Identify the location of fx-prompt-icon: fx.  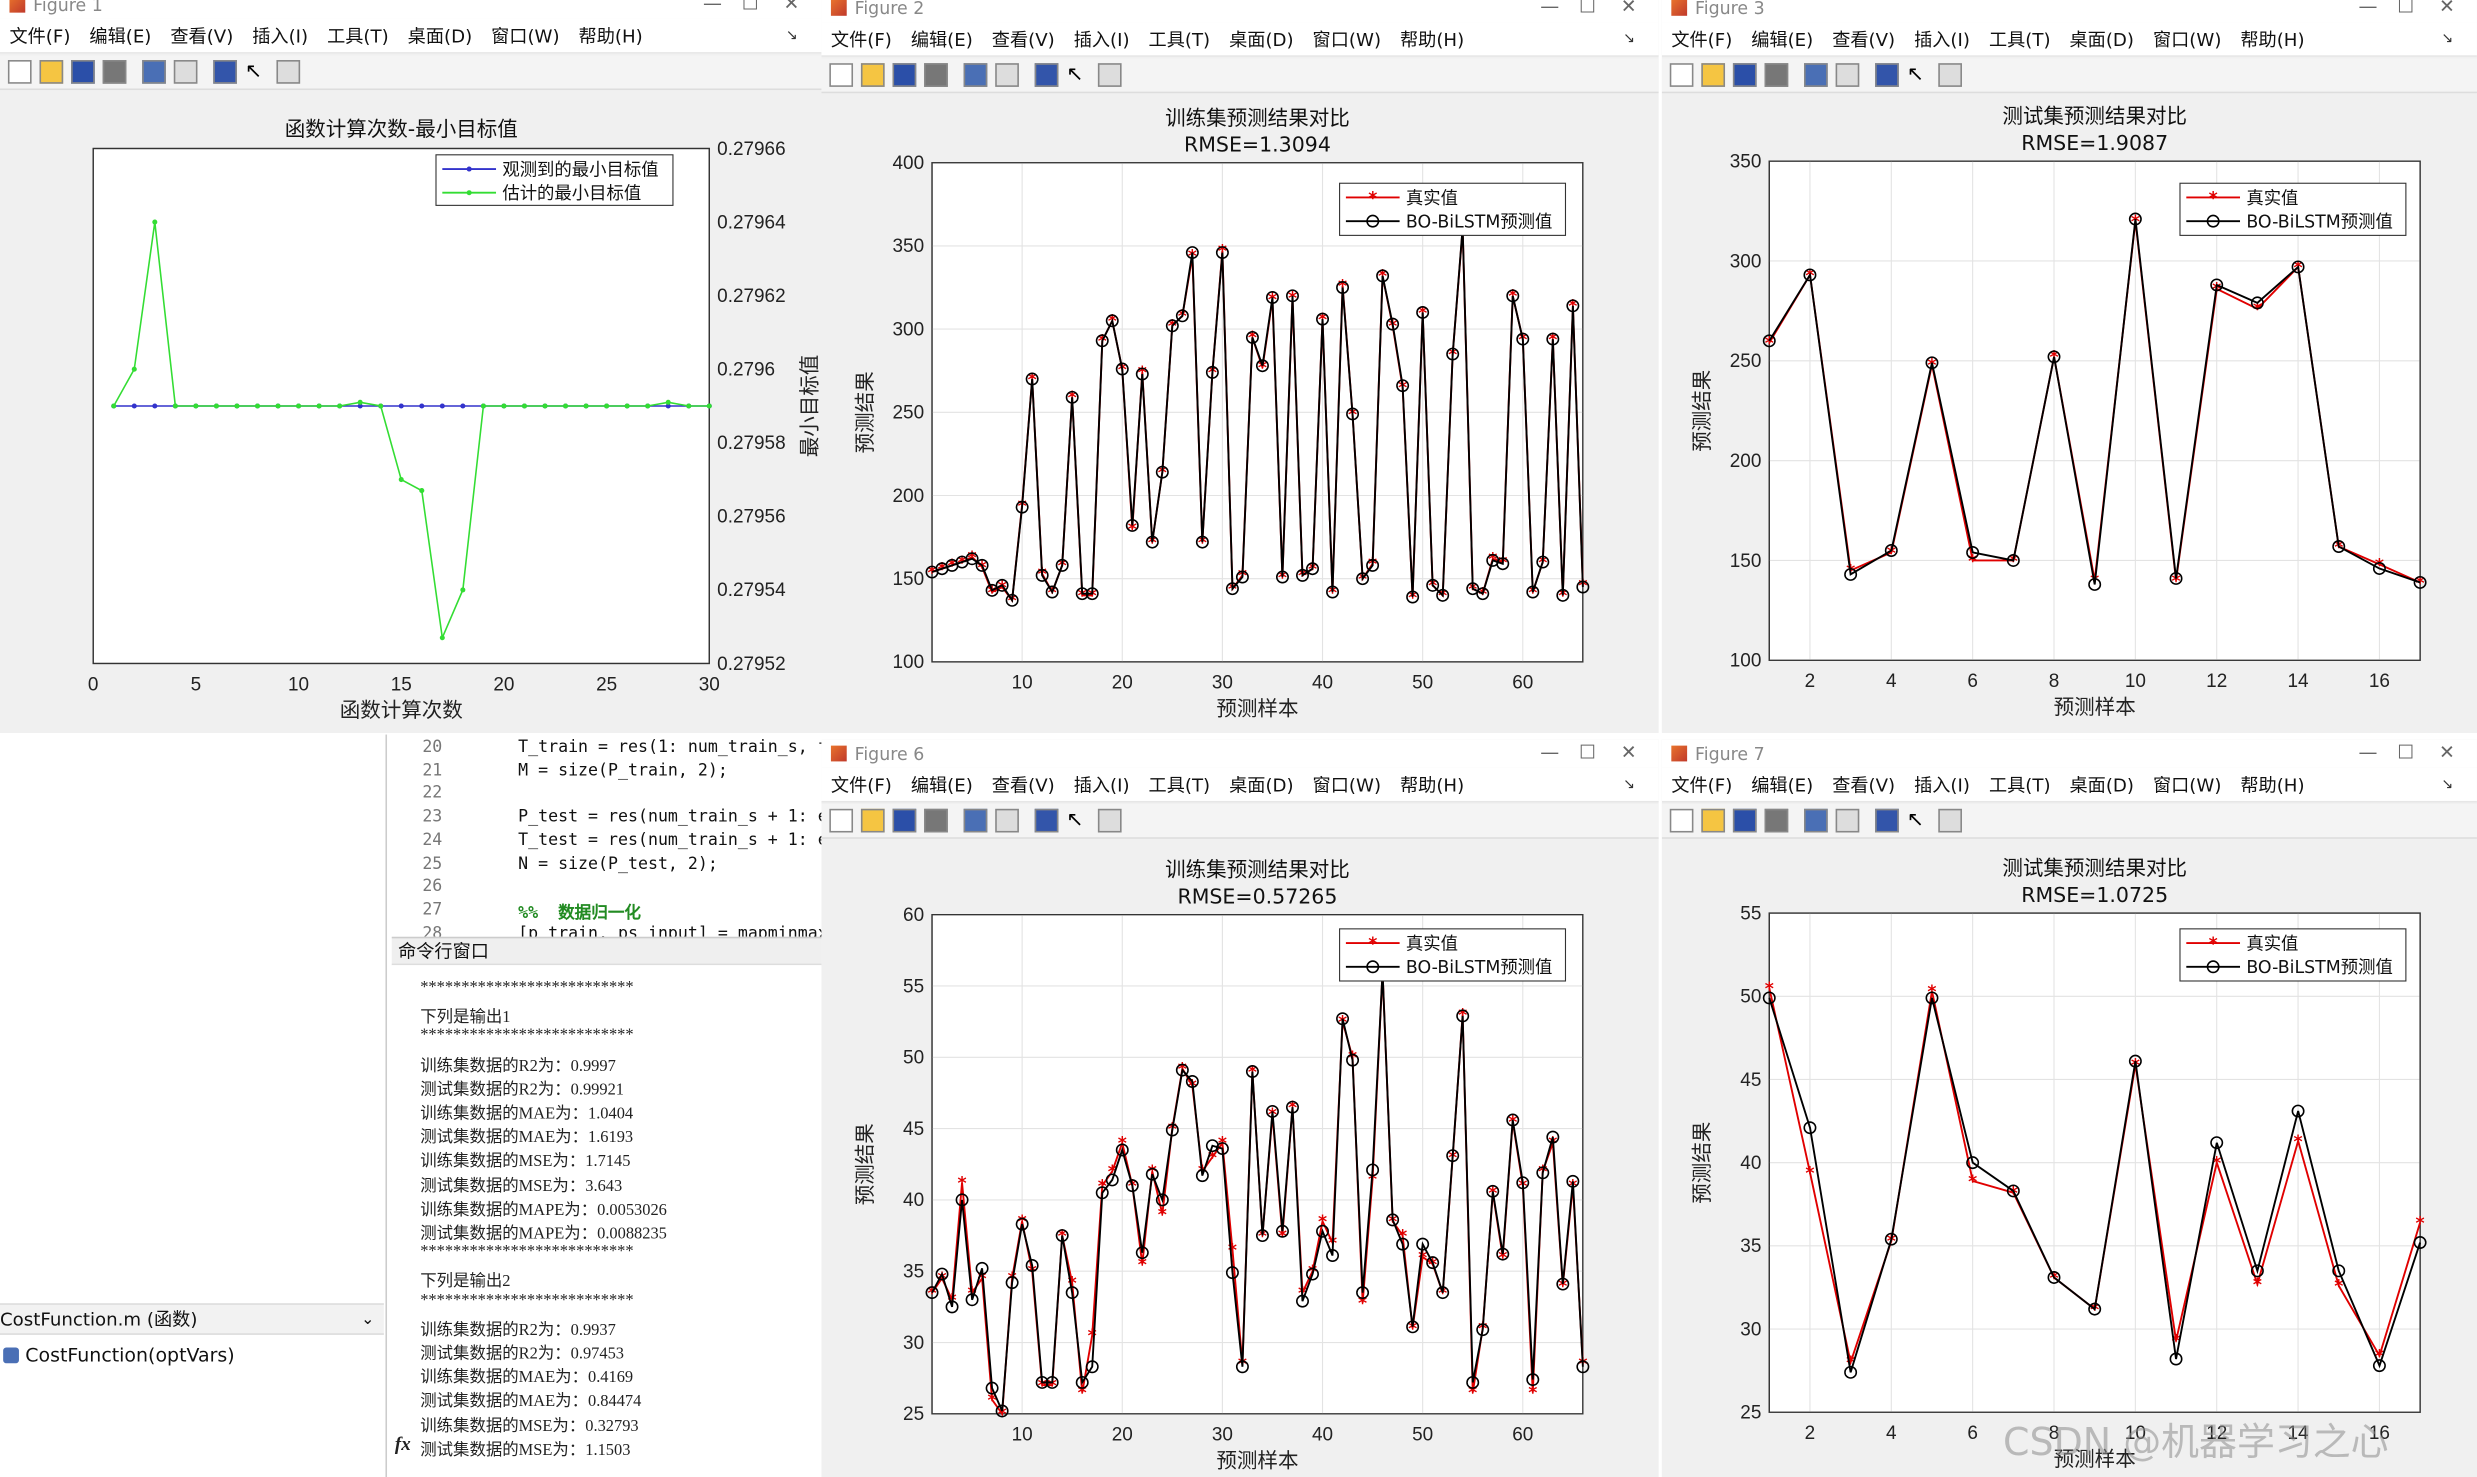
(402, 1443).